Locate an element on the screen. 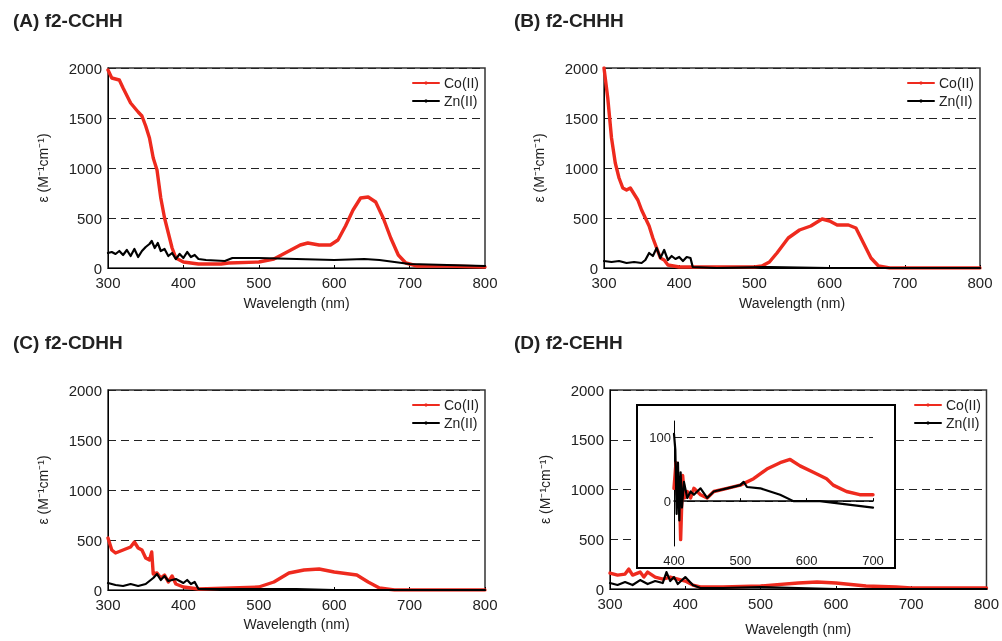 The image size is (1002, 641). chart-title: (B) f2-CHHH is located at coordinates (569, 20).